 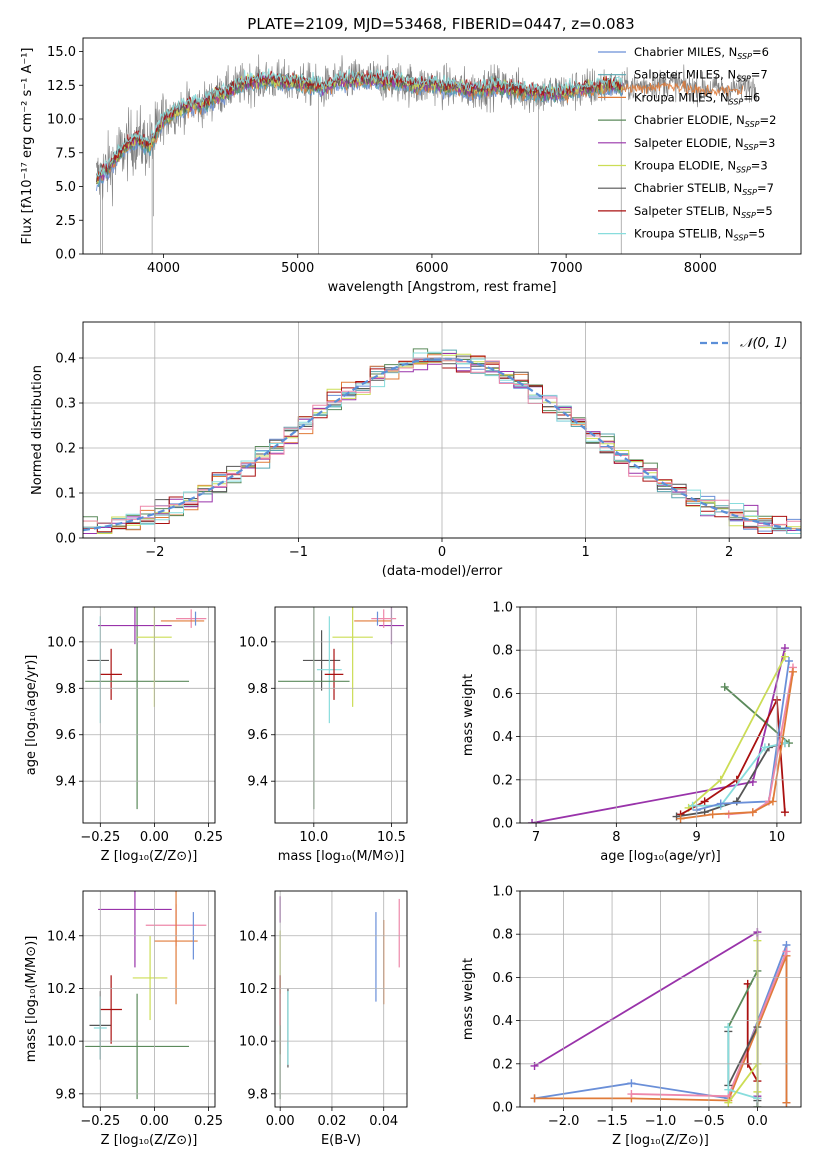 What do you see at coordinates (313, 837) in the screenshot?
I see `x-tick-label: 10.0` at bounding box center [313, 837].